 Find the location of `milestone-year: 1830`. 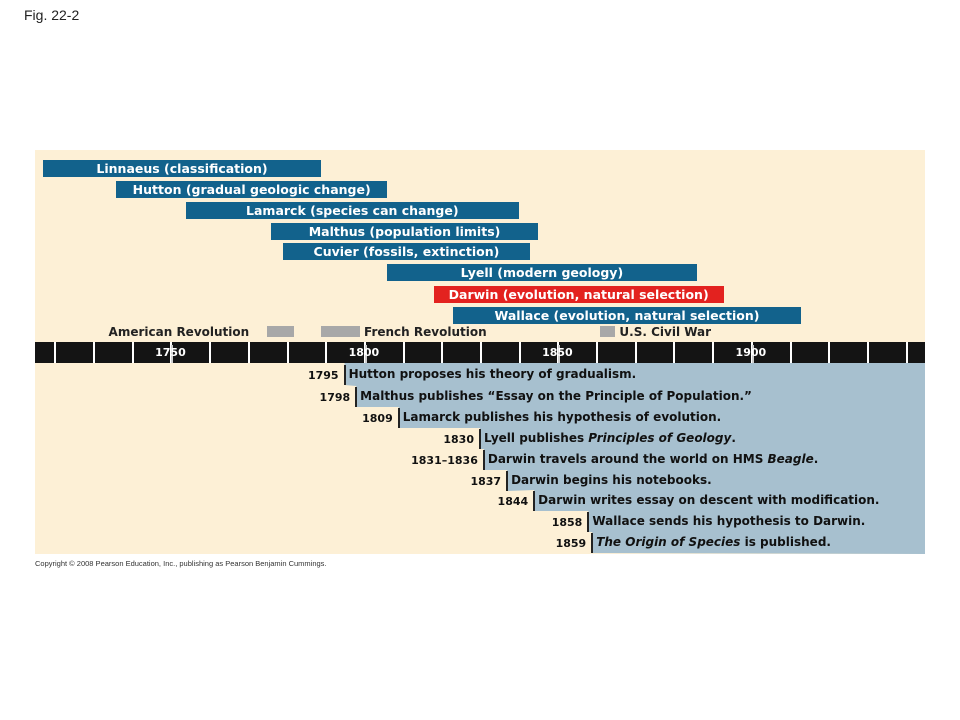

milestone-year: 1830 is located at coordinates (458, 439).